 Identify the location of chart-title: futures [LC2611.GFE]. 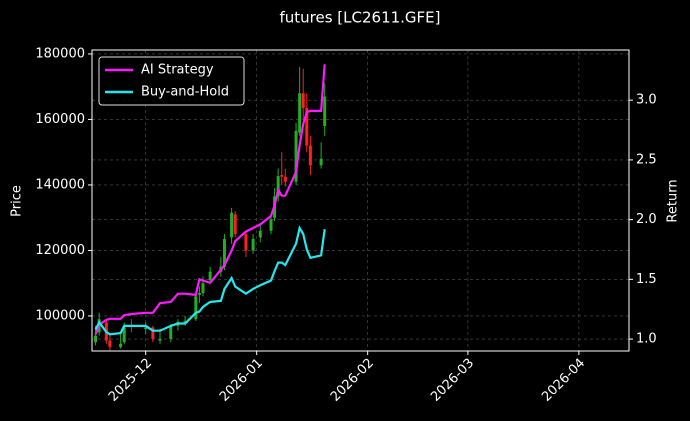
(359, 18).